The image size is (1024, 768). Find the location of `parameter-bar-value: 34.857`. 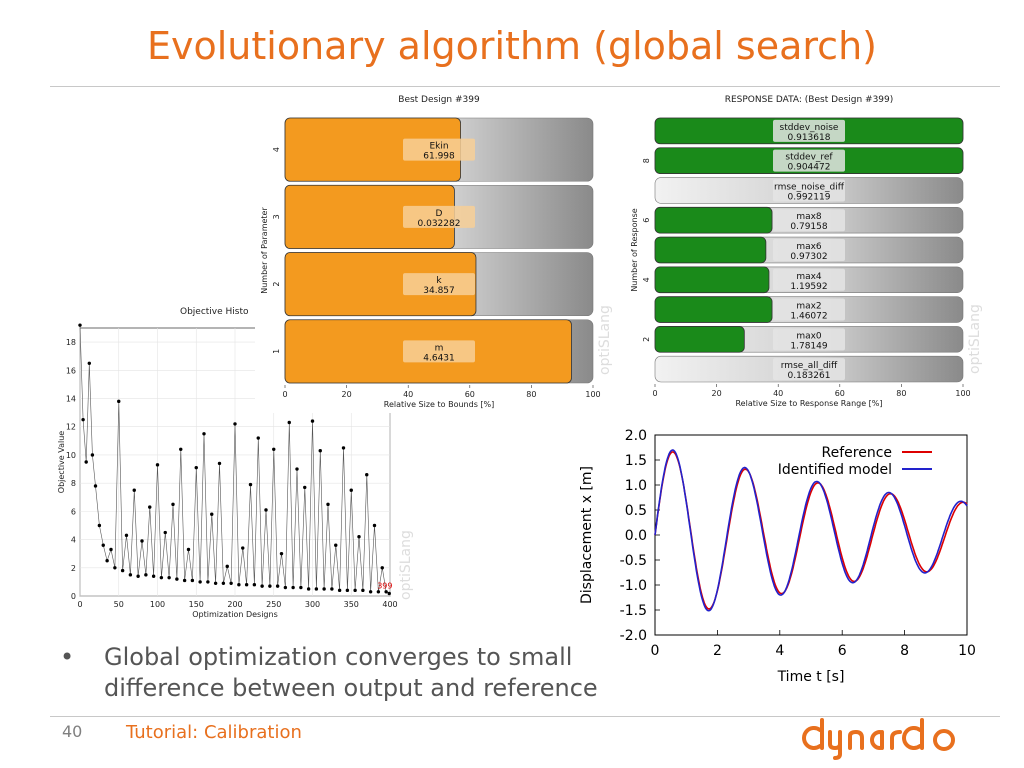

parameter-bar-value: 34.857 is located at coordinates (439, 291).